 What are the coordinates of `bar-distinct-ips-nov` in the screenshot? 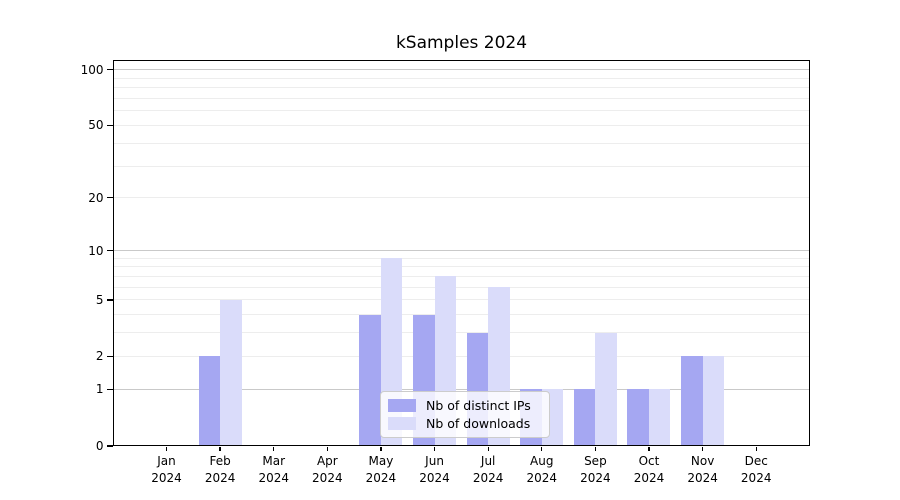 It's located at (692, 401).